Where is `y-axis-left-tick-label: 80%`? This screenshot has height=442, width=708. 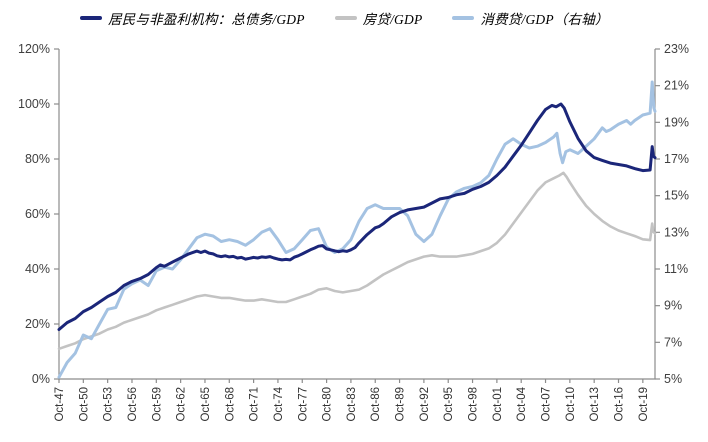
y-axis-left-tick-label: 80% is located at coordinates (37, 159).